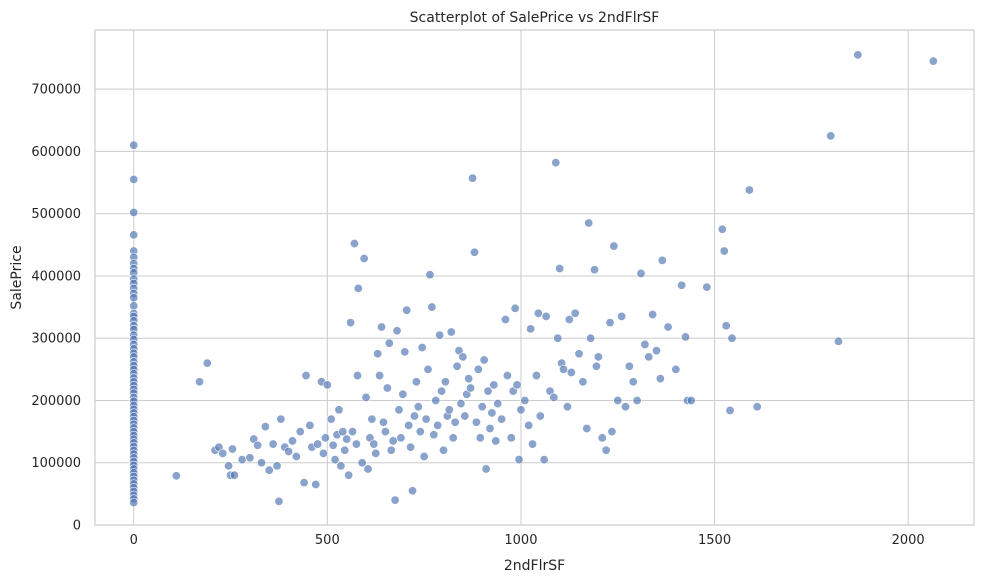 The height and width of the screenshot is (584, 984). What do you see at coordinates (534, 566) in the screenshot?
I see `x-axis-label: 2ndFlrSF` at bounding box center [534, 566].